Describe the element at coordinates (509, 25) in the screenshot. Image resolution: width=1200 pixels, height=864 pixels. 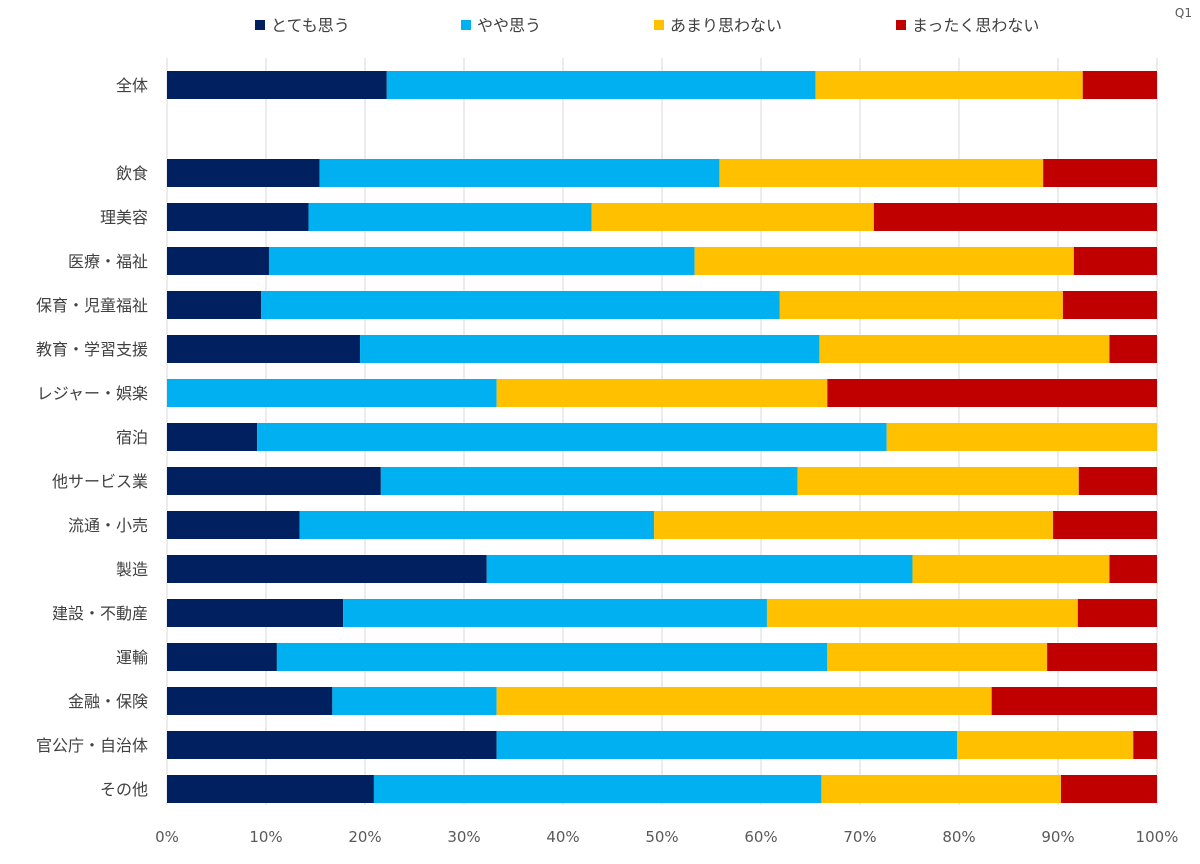
I see `legend-label: やや思う` at that location.